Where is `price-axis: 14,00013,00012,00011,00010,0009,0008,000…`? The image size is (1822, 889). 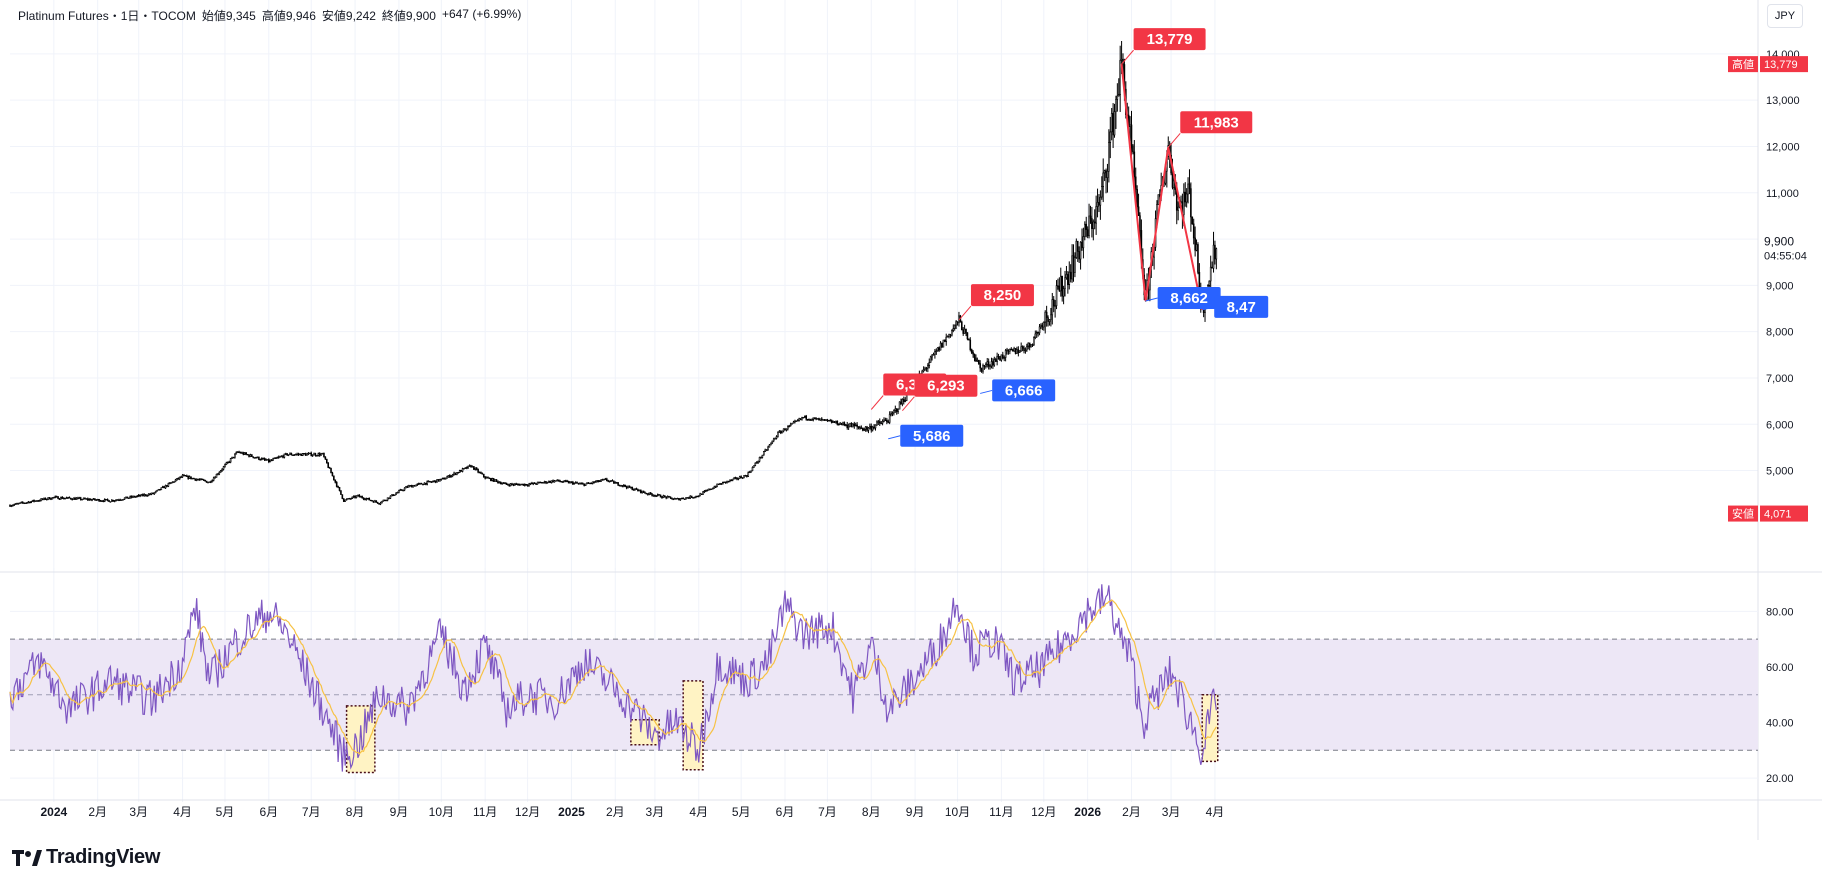
price-axis: 14,00013,00012,00011,00010,0009,0008,000… is located at coordinates (1771, 285).